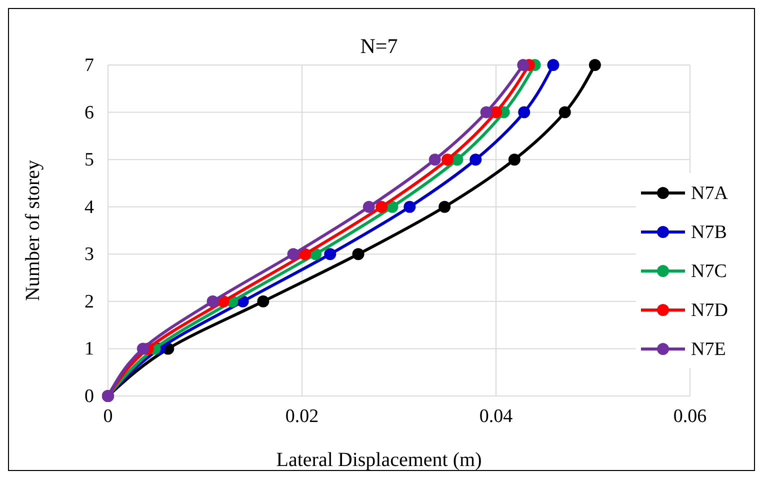  What do you see at coordinates (89, 160) in the screenshot?
I see `y-tick-label: 5` at bounding box center [89, 160].